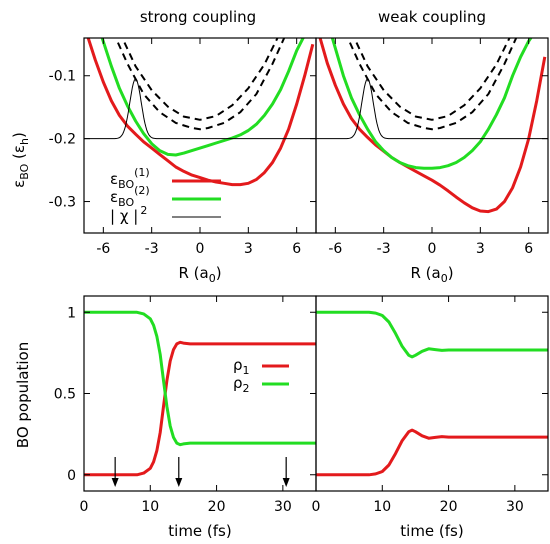  I want to click on y-axis-label-top-left: εBO (εh), so click(20, 160).